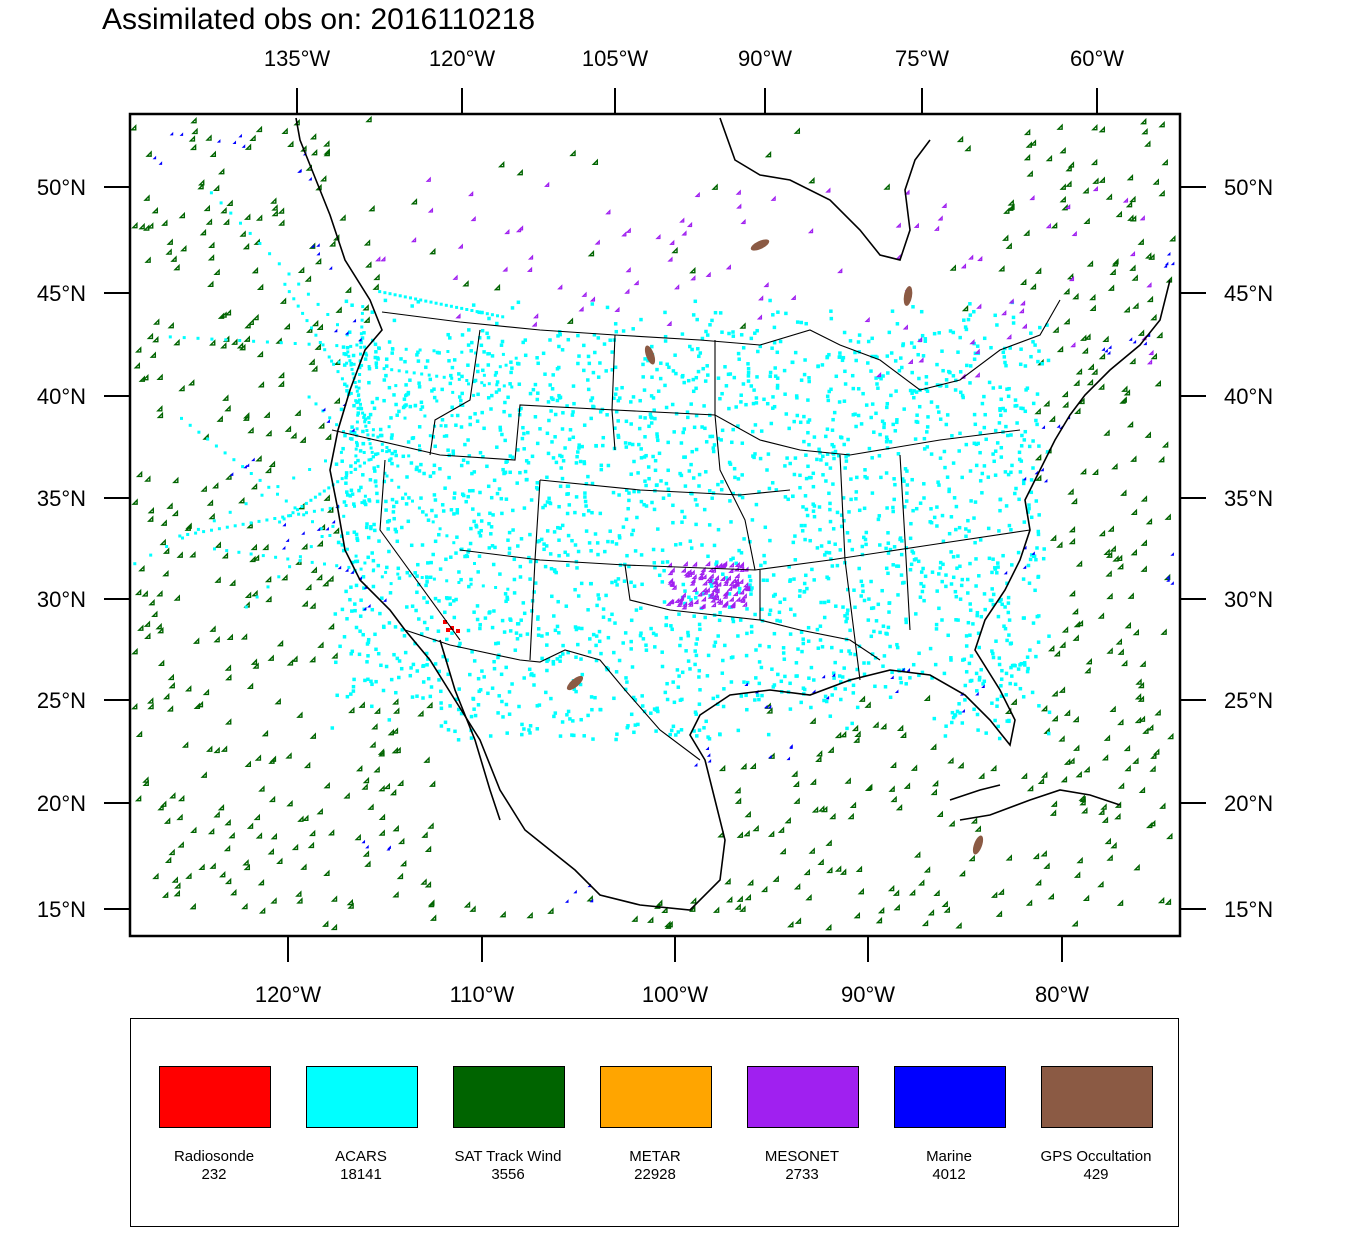 The width and height of the screenshot is (1350, 1250). Describe the element at coordinates (362, 1126) in the screenshot. I see `legend-item-acars: ACARS 18141` at that location.